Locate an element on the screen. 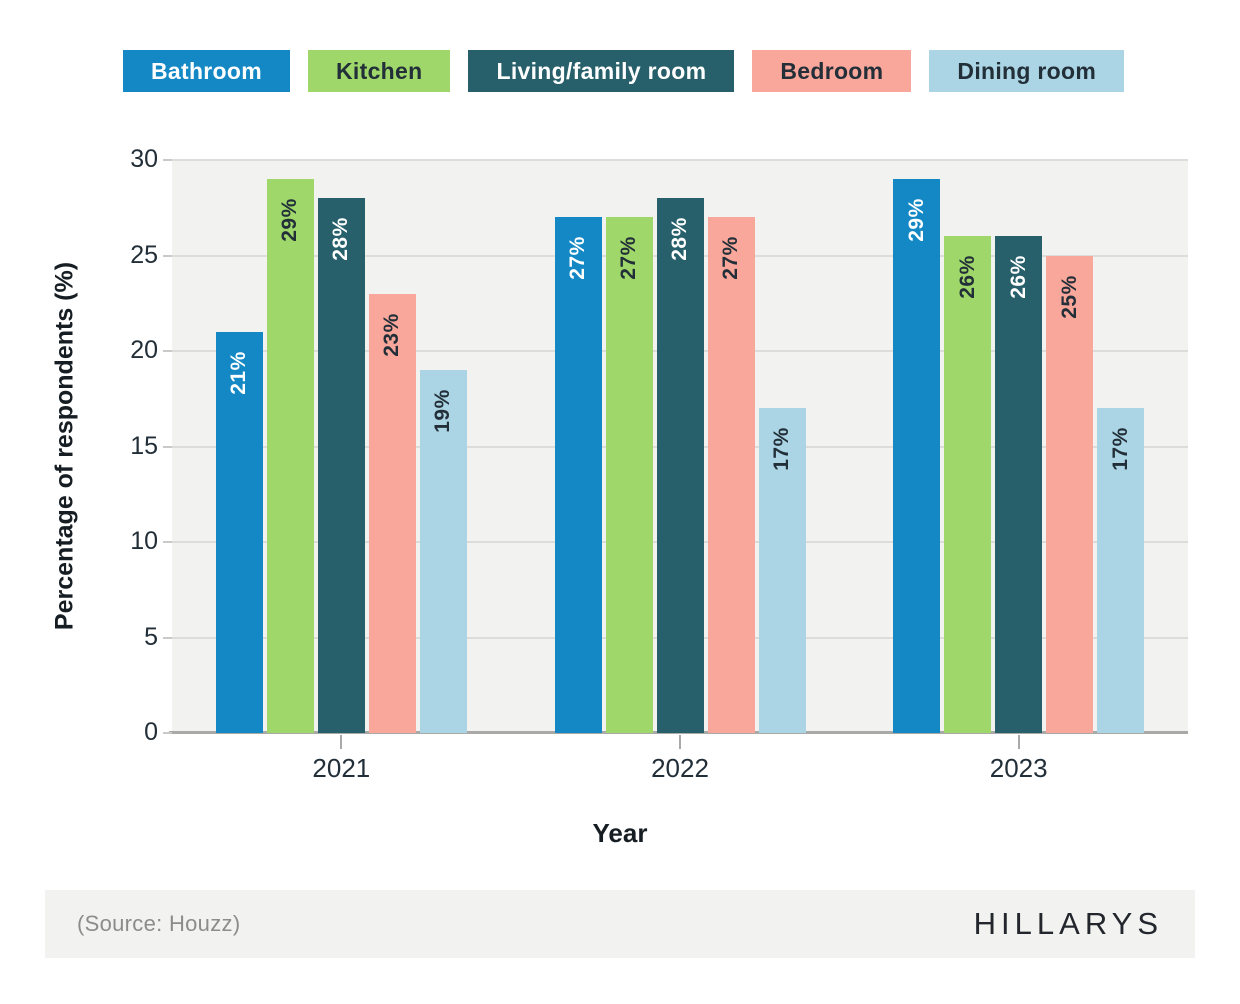 The height and width of the screenshot is (1004, 1240). bar-living-family-room-2022: 28% is located at coordinates (680, 465).